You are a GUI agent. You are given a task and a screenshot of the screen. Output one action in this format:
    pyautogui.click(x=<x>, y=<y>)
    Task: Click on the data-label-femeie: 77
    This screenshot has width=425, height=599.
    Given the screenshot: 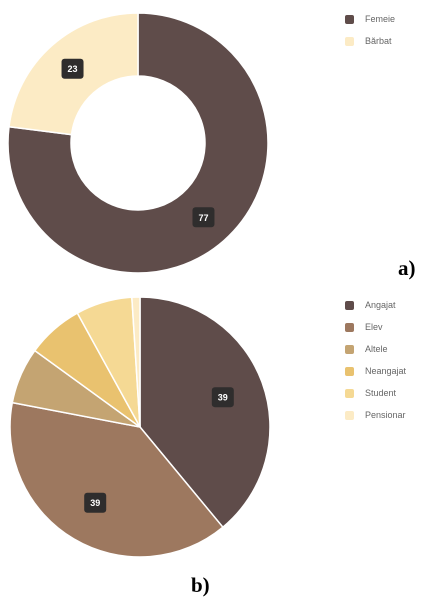 What is the action you would take?
    pyautogui.click(x=203, y=217)
    